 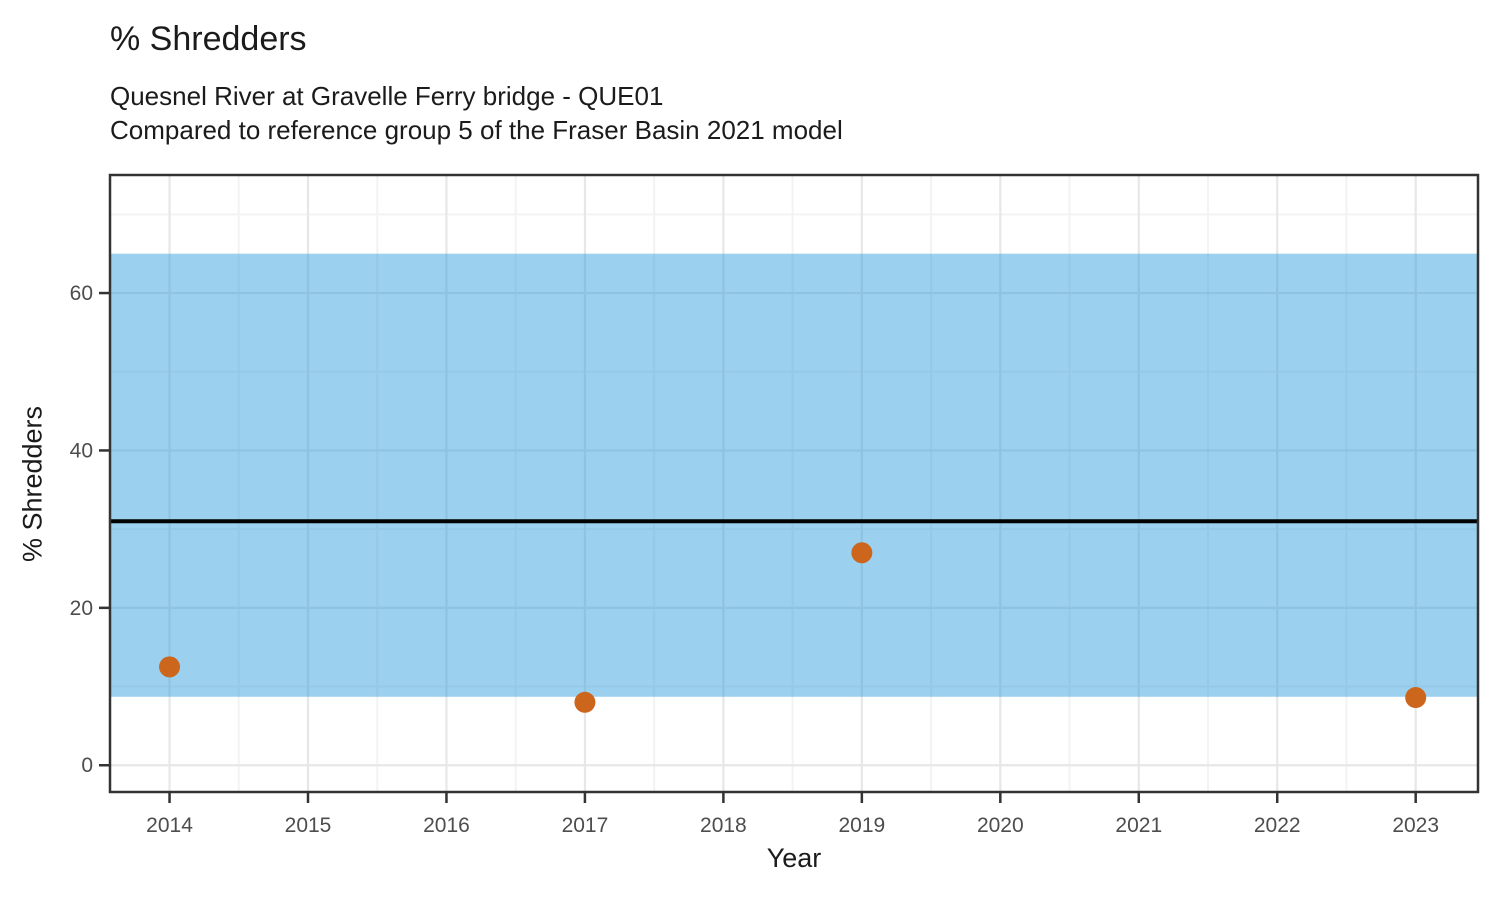 What do you see at coordinates (308, 825) in the screenshot?
I see `x-tick-label: 2015` at bounding box center [308, 825].